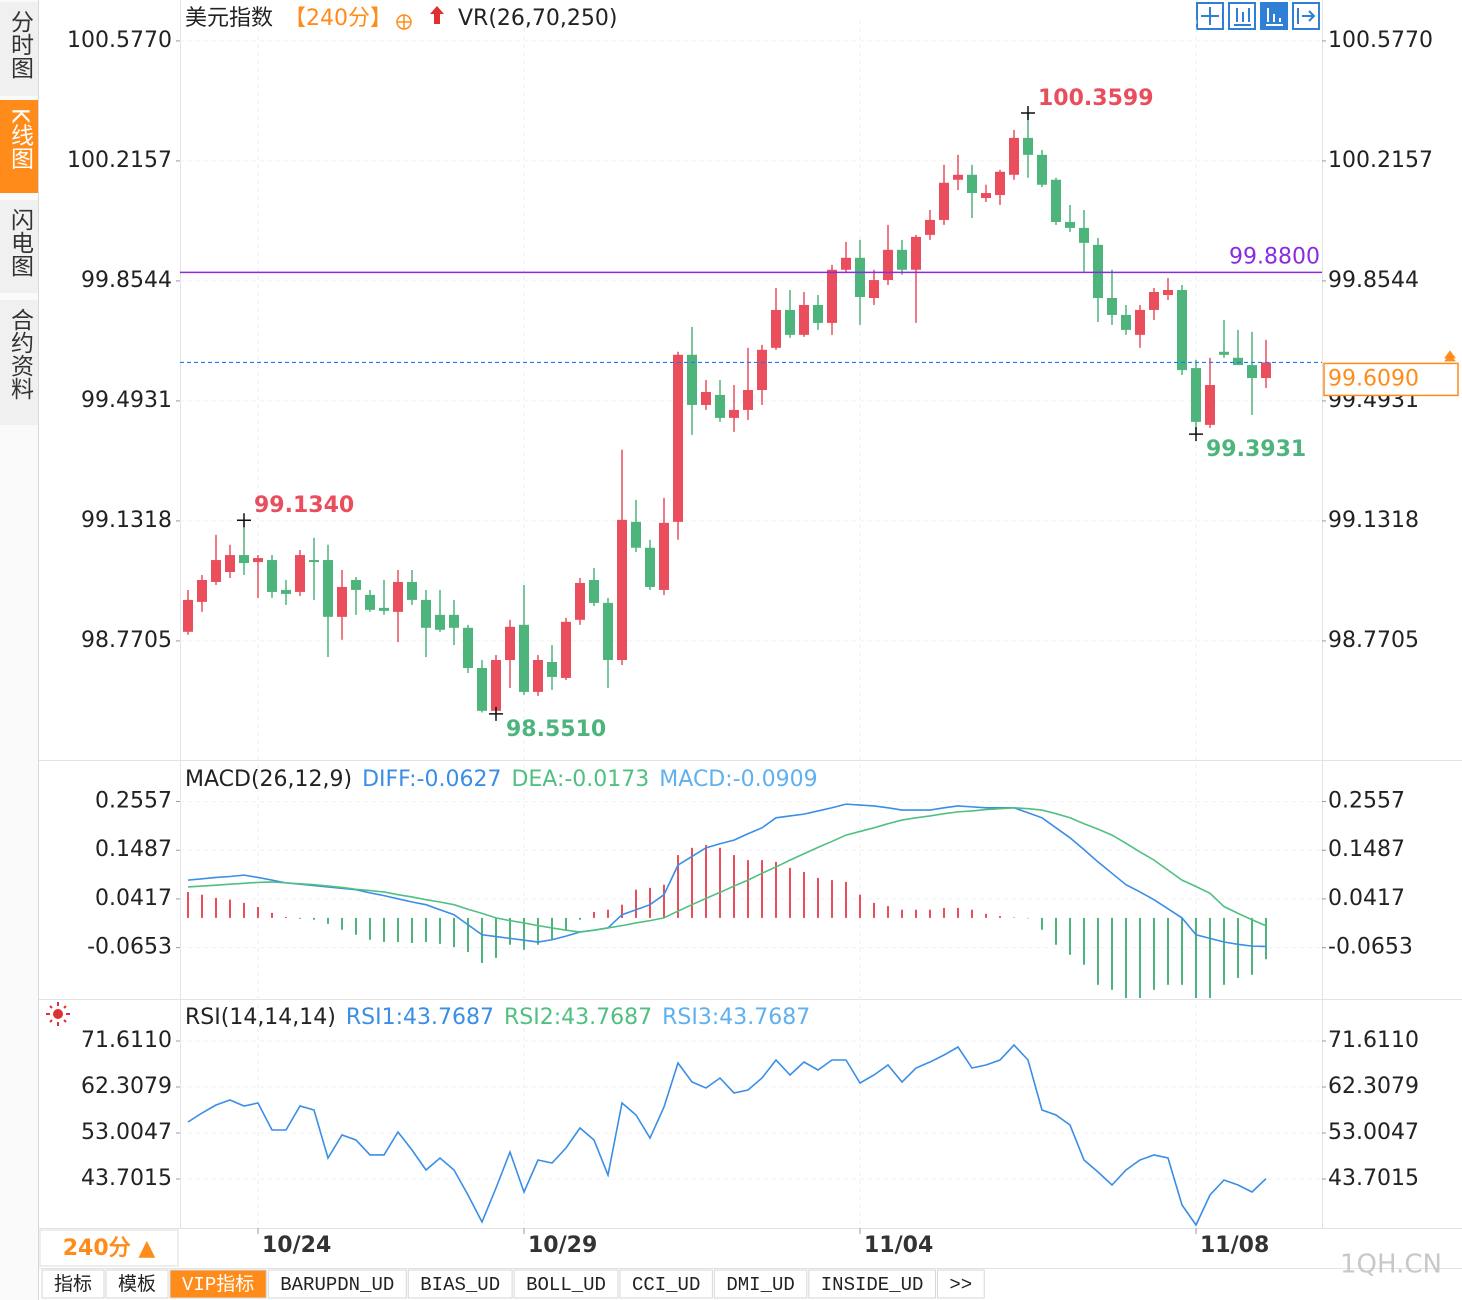  I want to click on footer-tab: >>, so click(960, 1284).